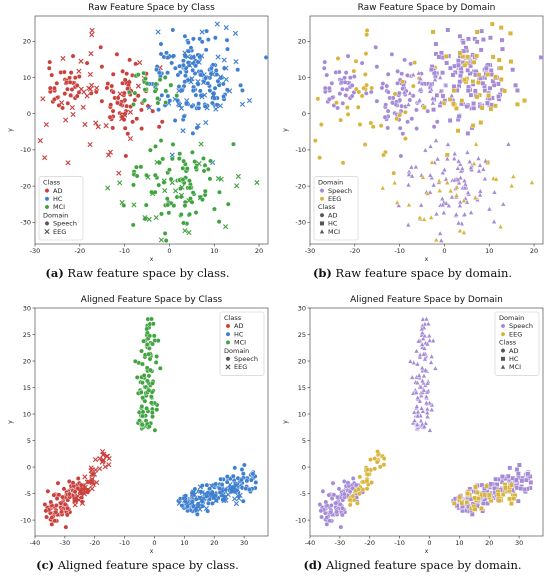 This screenshot has width=550, height=582. Describe the element at coordinates (184, 543) in the screenshot. I see `x-tick-label: 10` at that location.